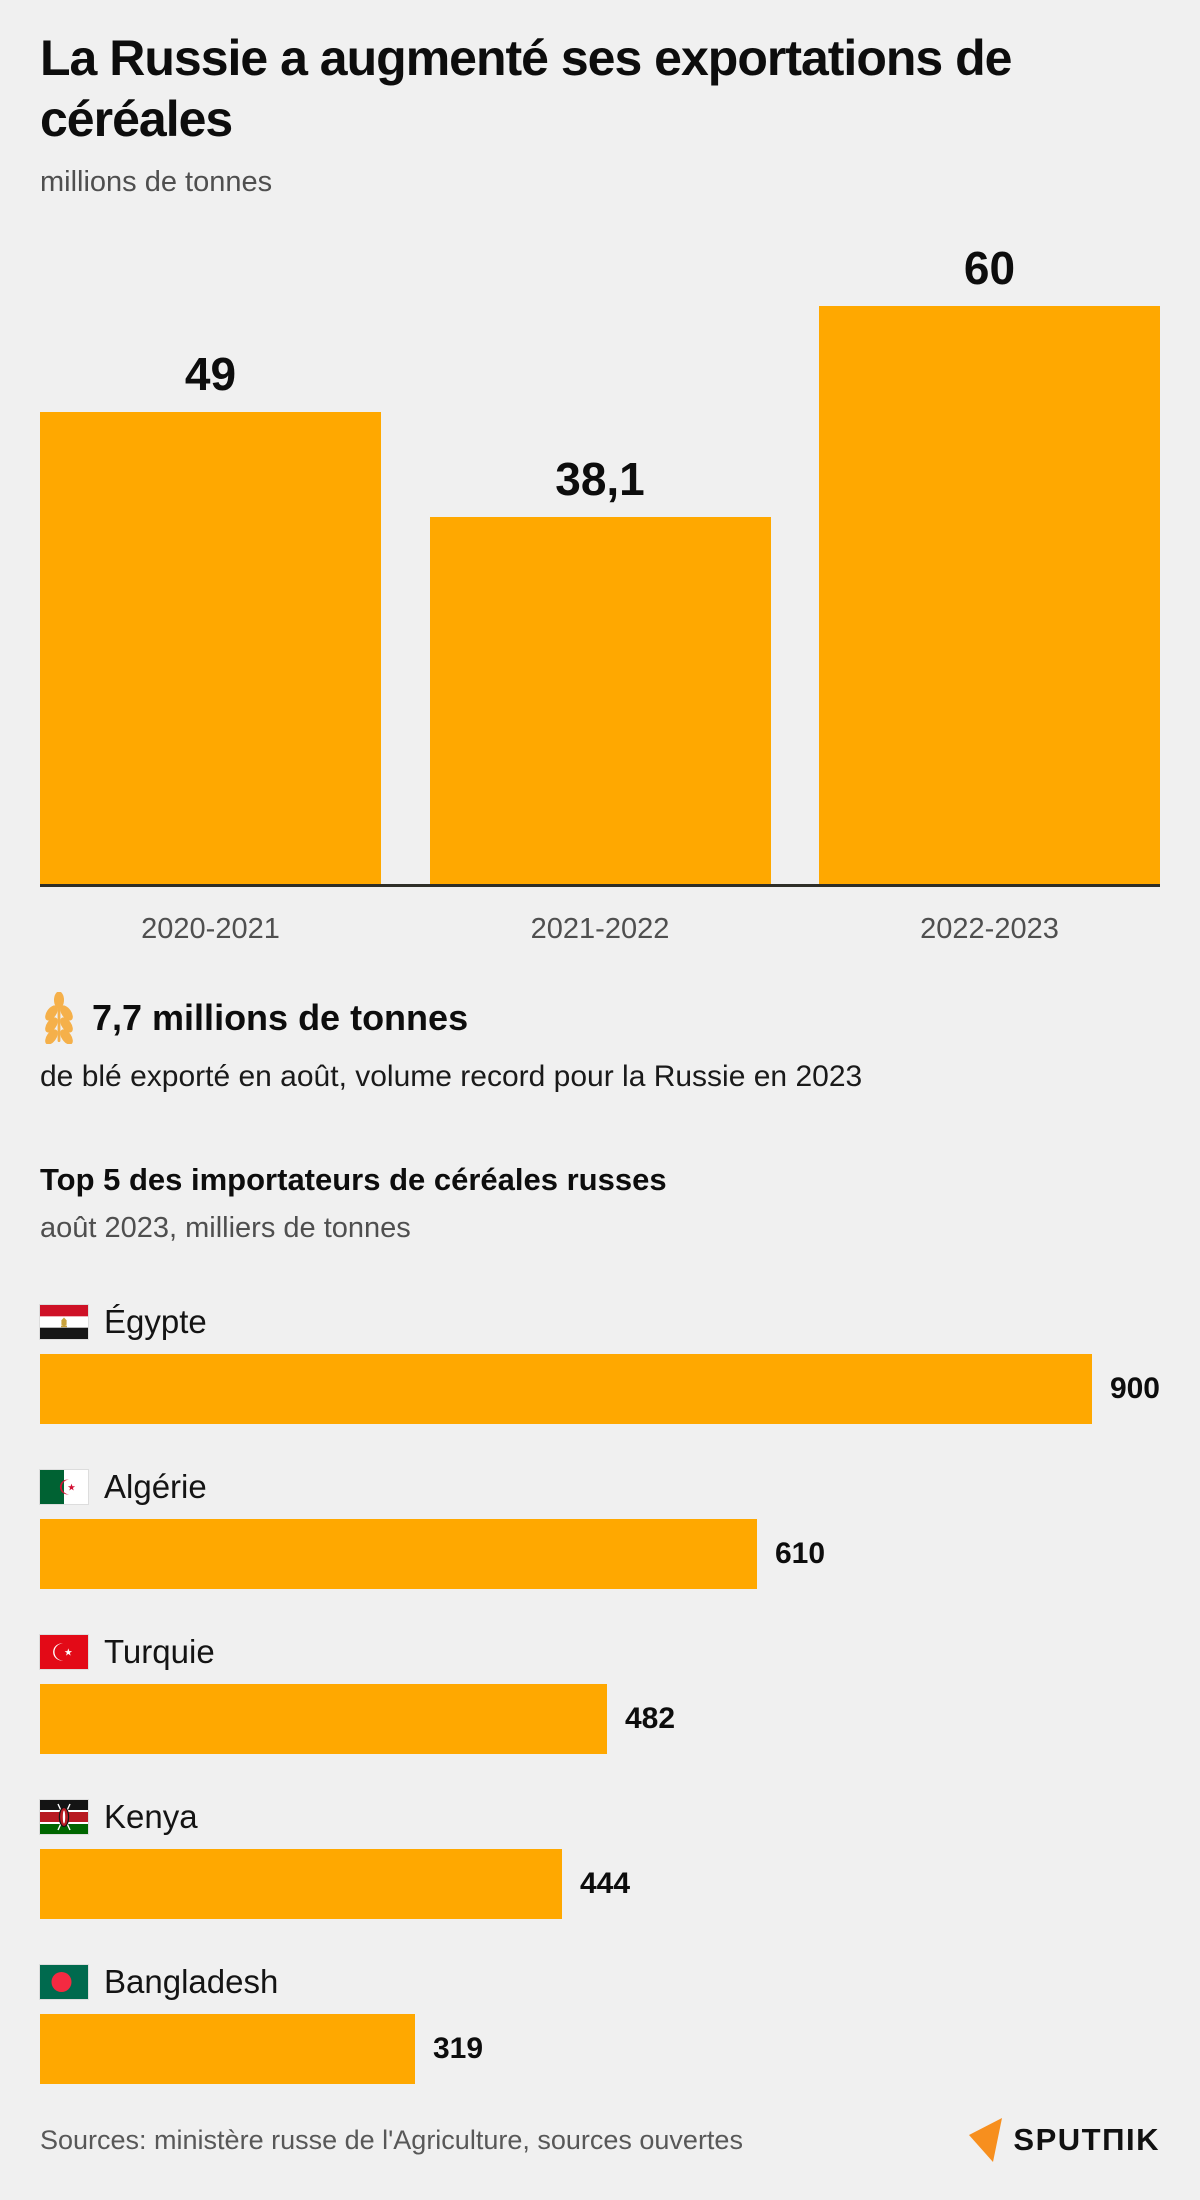  Describe the element at coordinates (600, 1817) in the screenshot. I see `importer-label-row: Kenya` at that location.